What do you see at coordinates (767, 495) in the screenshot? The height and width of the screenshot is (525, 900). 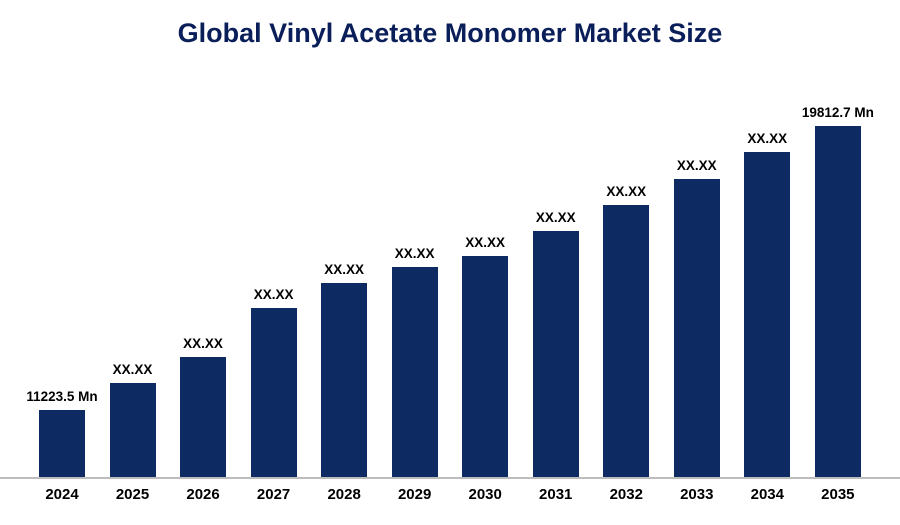 I see `x-tick-label: 2034` at bounding box center [767, 495].